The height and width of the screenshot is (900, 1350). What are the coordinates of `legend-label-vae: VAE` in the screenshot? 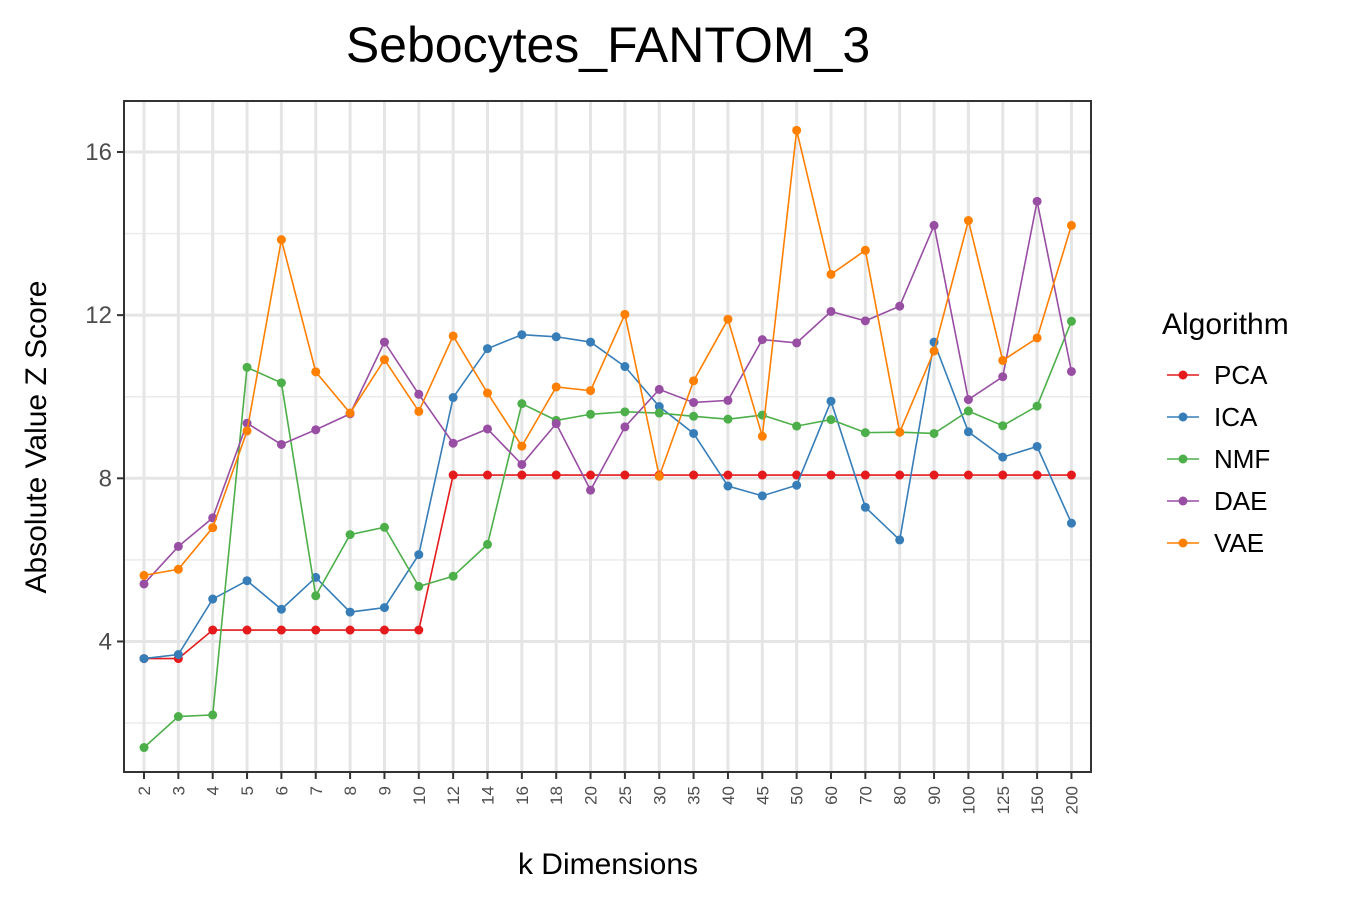 It's located at (1239, 543).